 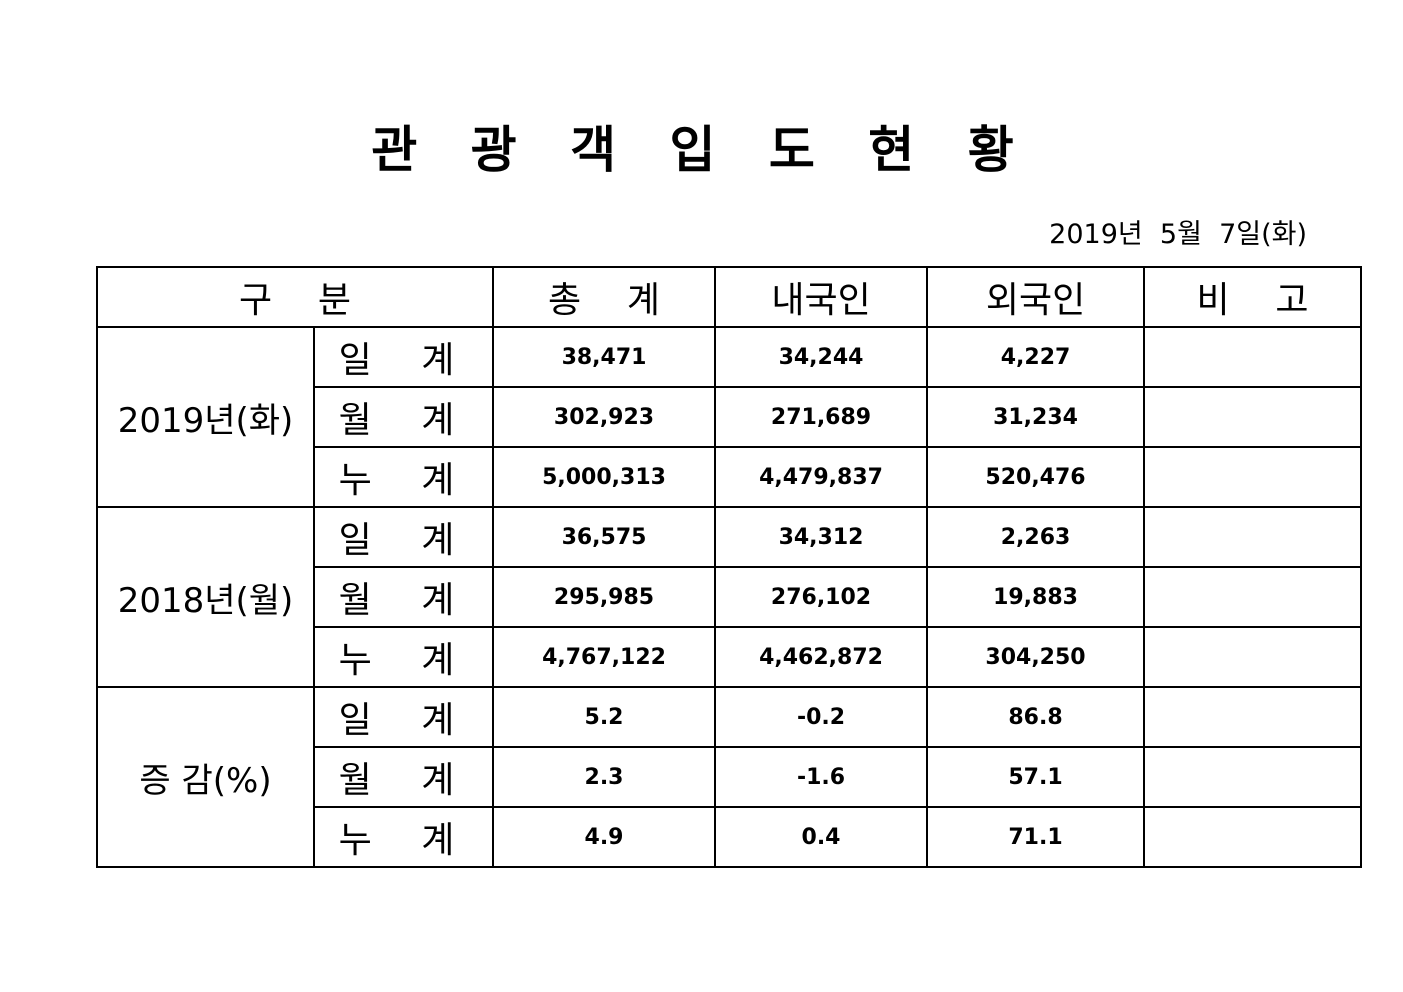 I want to click on value-cell: 34,244, so click(x=821, y=357).